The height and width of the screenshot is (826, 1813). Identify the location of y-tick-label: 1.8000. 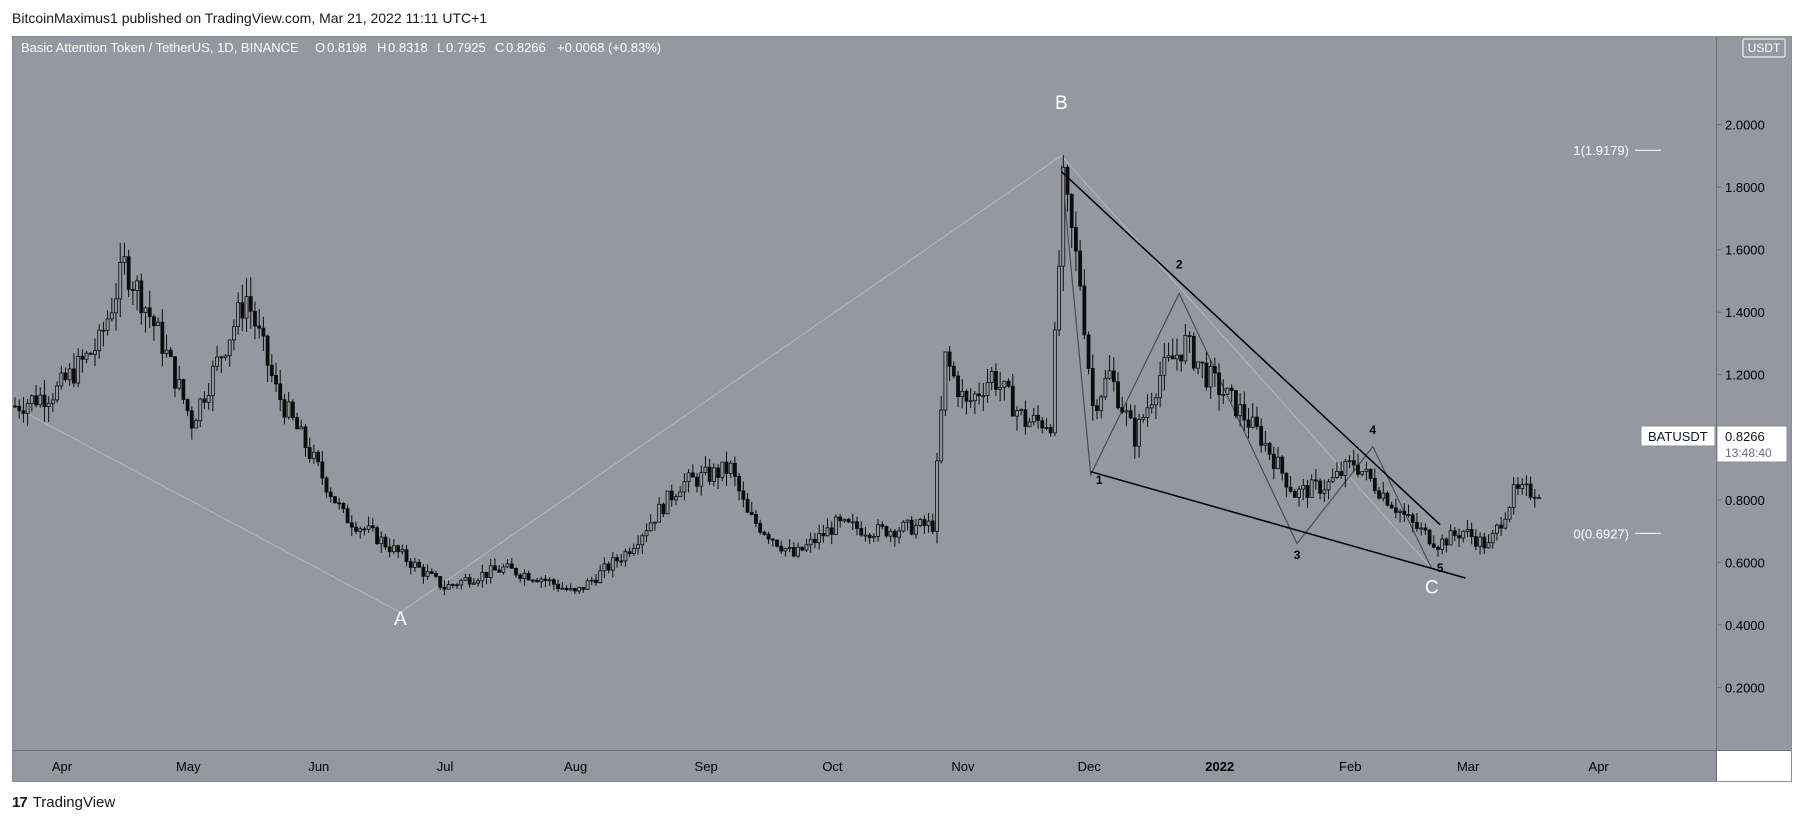
(1745, 187).